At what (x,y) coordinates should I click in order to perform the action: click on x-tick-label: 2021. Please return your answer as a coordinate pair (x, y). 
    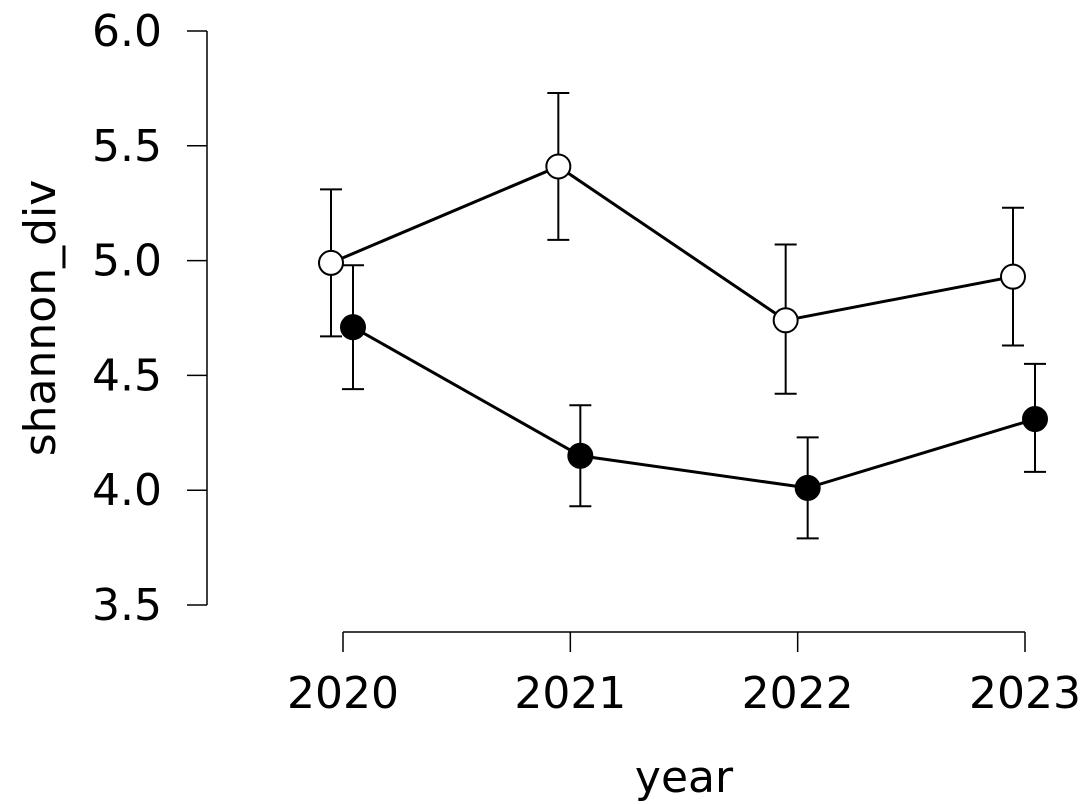
    Looking at the image, I should click on (570, 693).